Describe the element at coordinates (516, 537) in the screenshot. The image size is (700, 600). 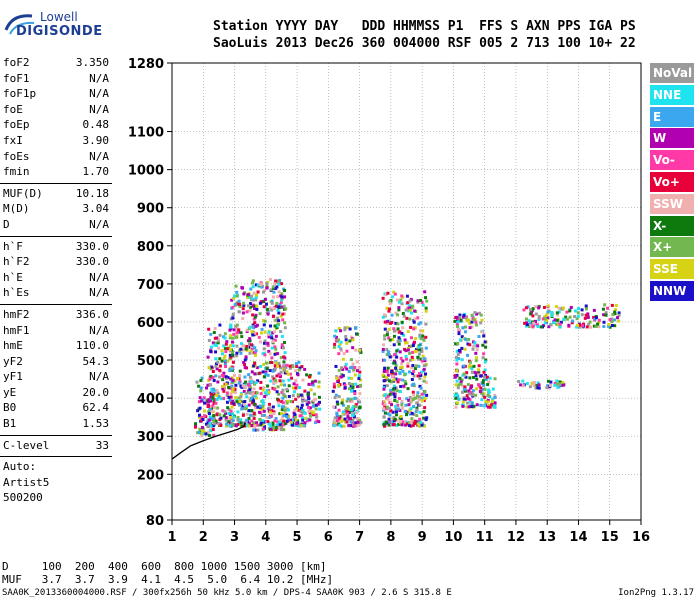
I see `x-tick-label: 12` at that location.